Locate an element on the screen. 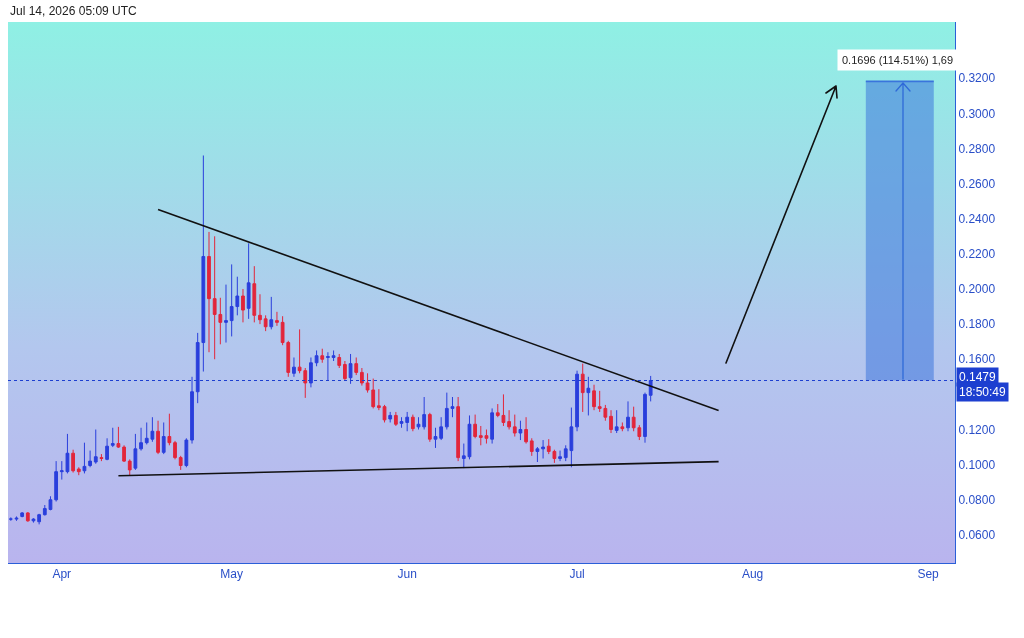 The height and width of the screenshot is (638, 1024). ref-line-label: 0.1479 is located at coordinates (978, 377).